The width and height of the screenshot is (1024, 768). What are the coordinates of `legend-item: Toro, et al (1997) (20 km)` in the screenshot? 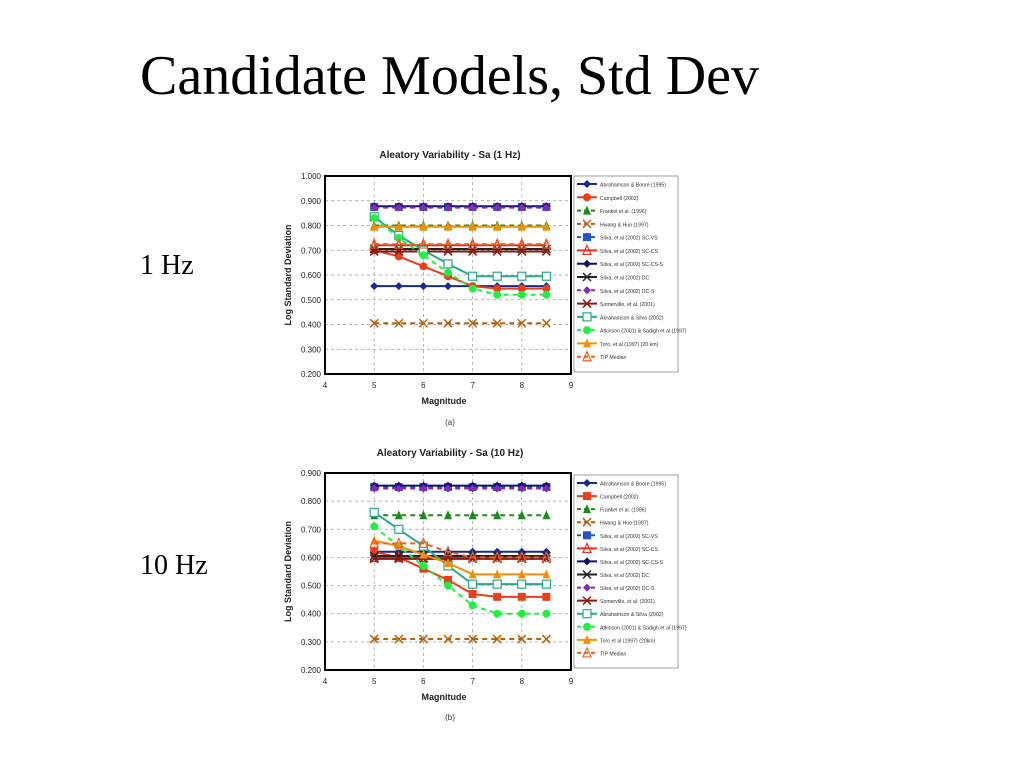 It's located at (618, 343).